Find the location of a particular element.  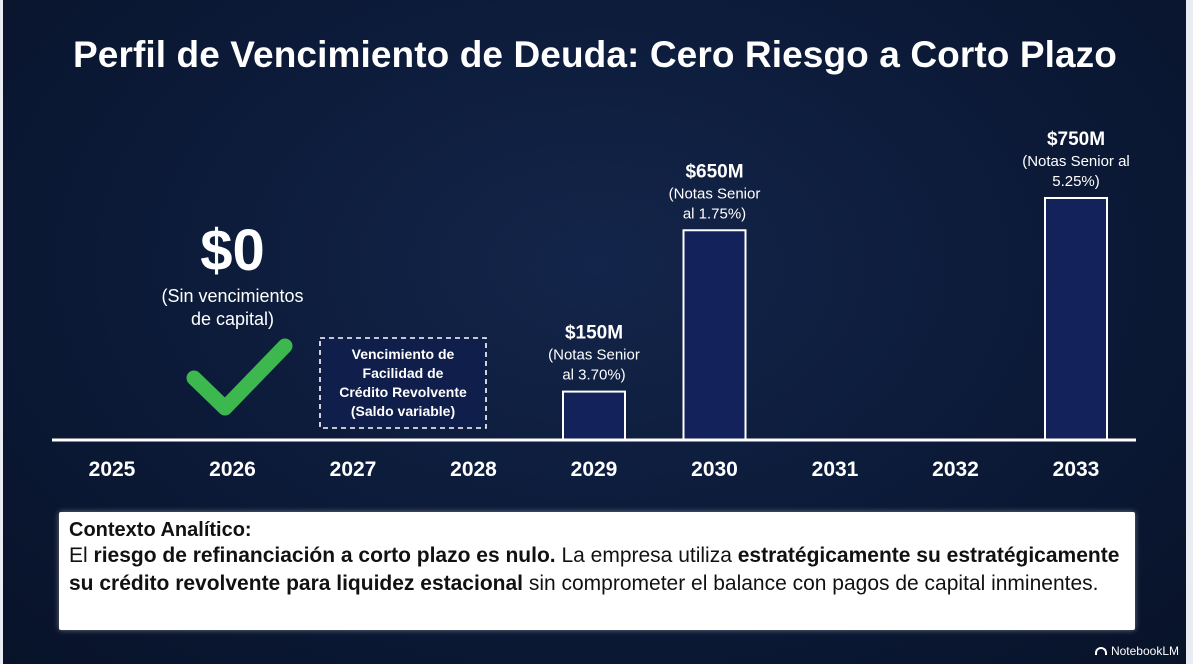

bar-2033 is located at coordinates (1076, 319).